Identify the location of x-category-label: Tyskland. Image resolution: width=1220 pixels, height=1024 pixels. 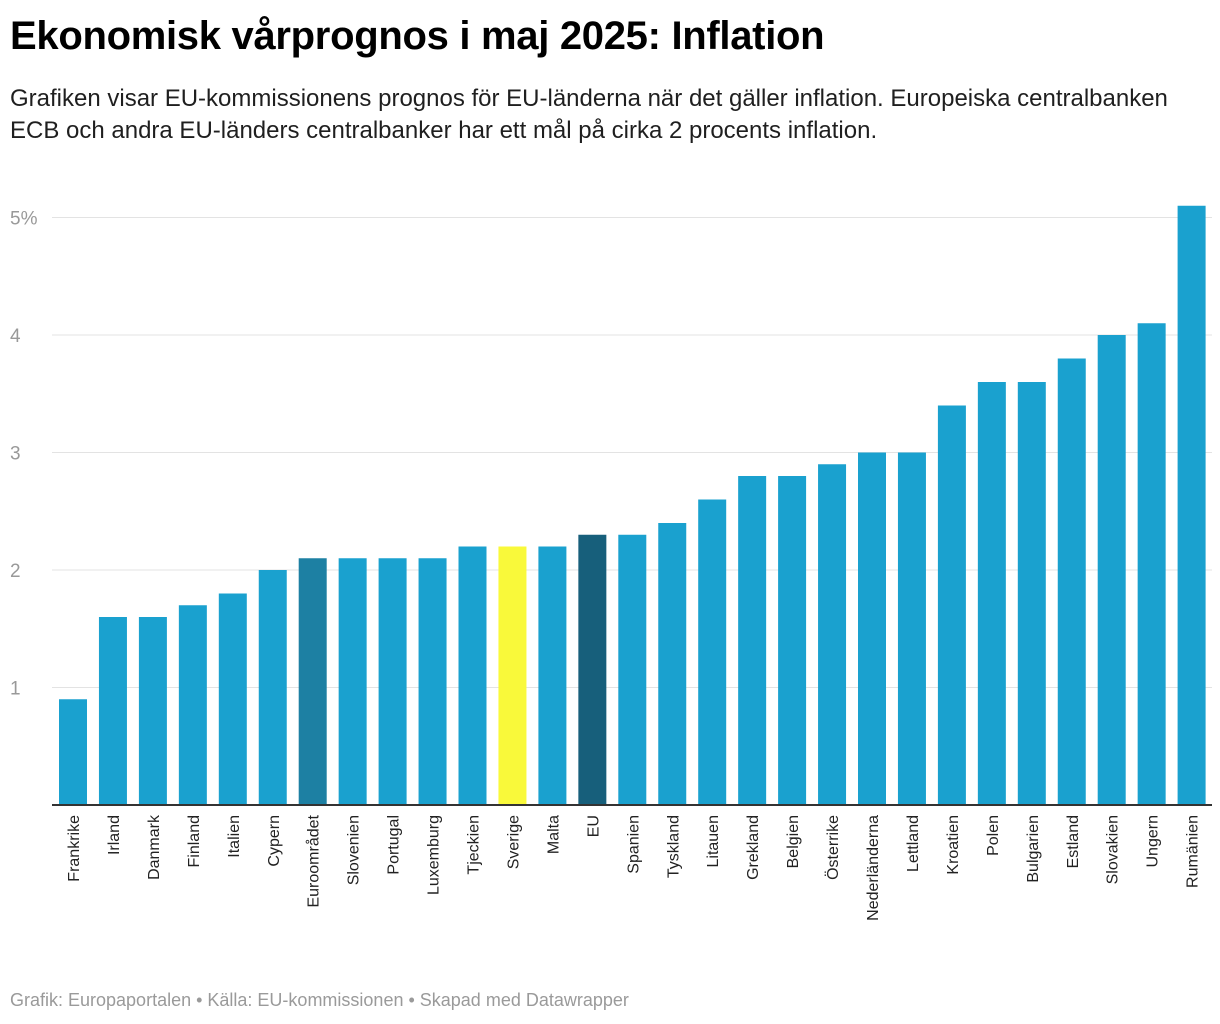
(673, 846).